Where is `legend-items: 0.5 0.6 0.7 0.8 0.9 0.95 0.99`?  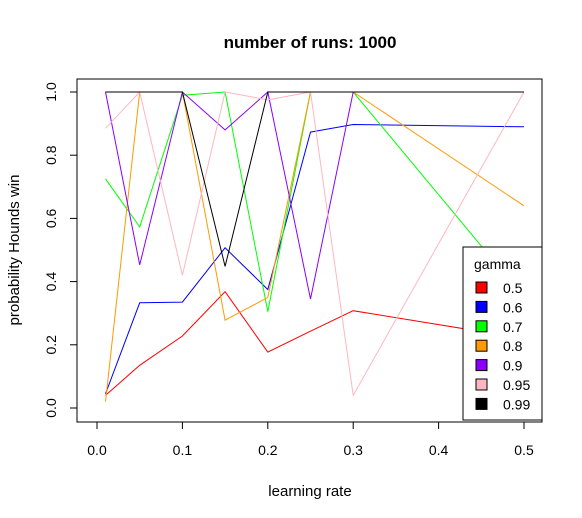
legend-items: 0.5 0.6 0.7 0.8 0.9 0.95 0.99 is located at coordinates (502, 346).